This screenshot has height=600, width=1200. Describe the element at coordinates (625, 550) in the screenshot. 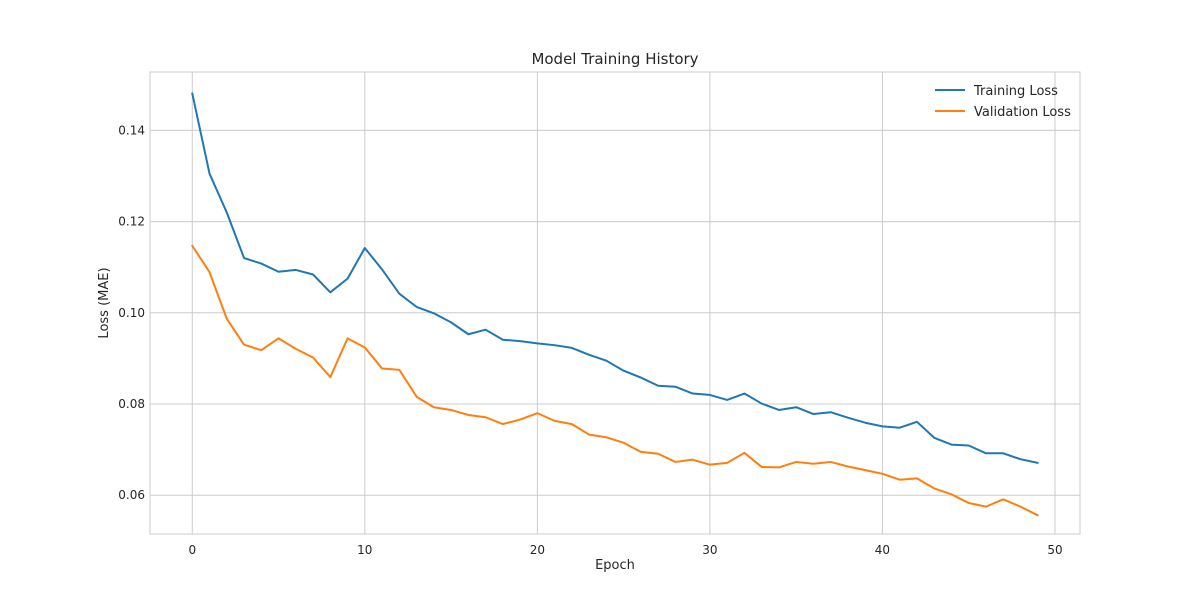

I see `x-tick-labels: 0 10 20 30 40 50` at that location.